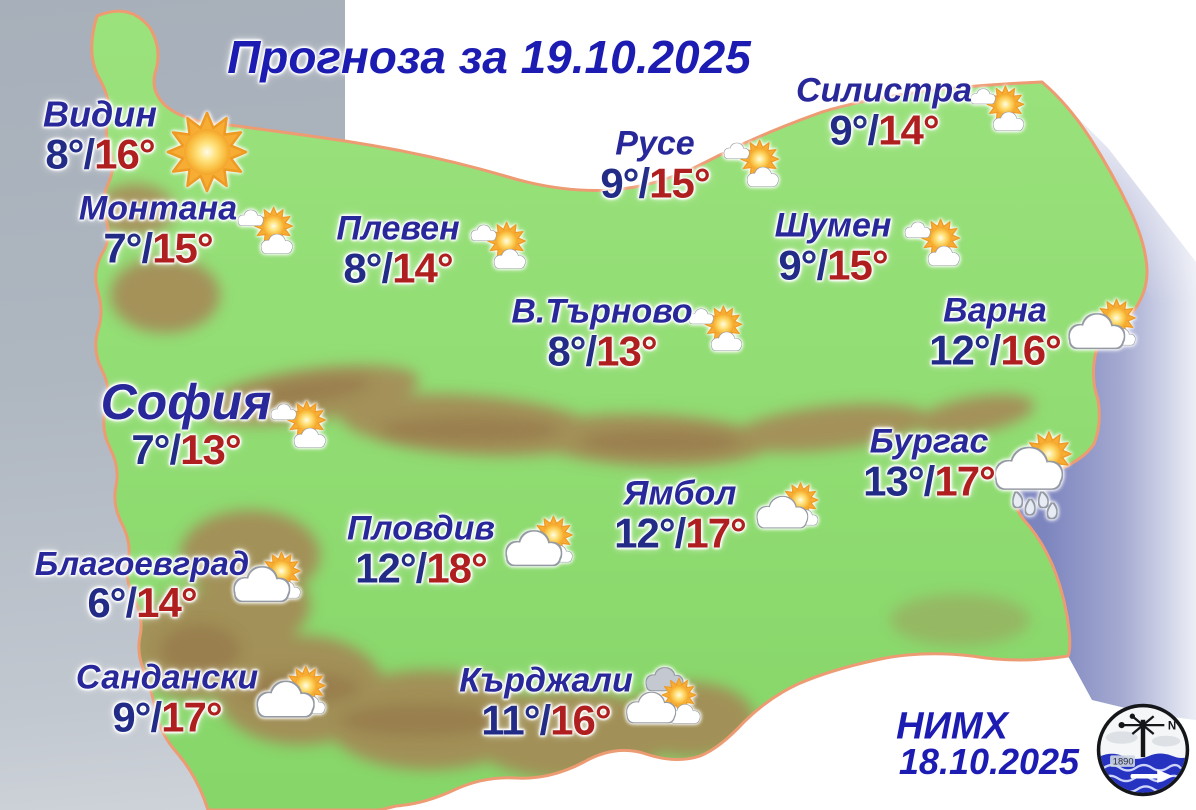 This screenshot has width=1196, height=810. I want to click on city-name: Сандански, so click(167, 677).